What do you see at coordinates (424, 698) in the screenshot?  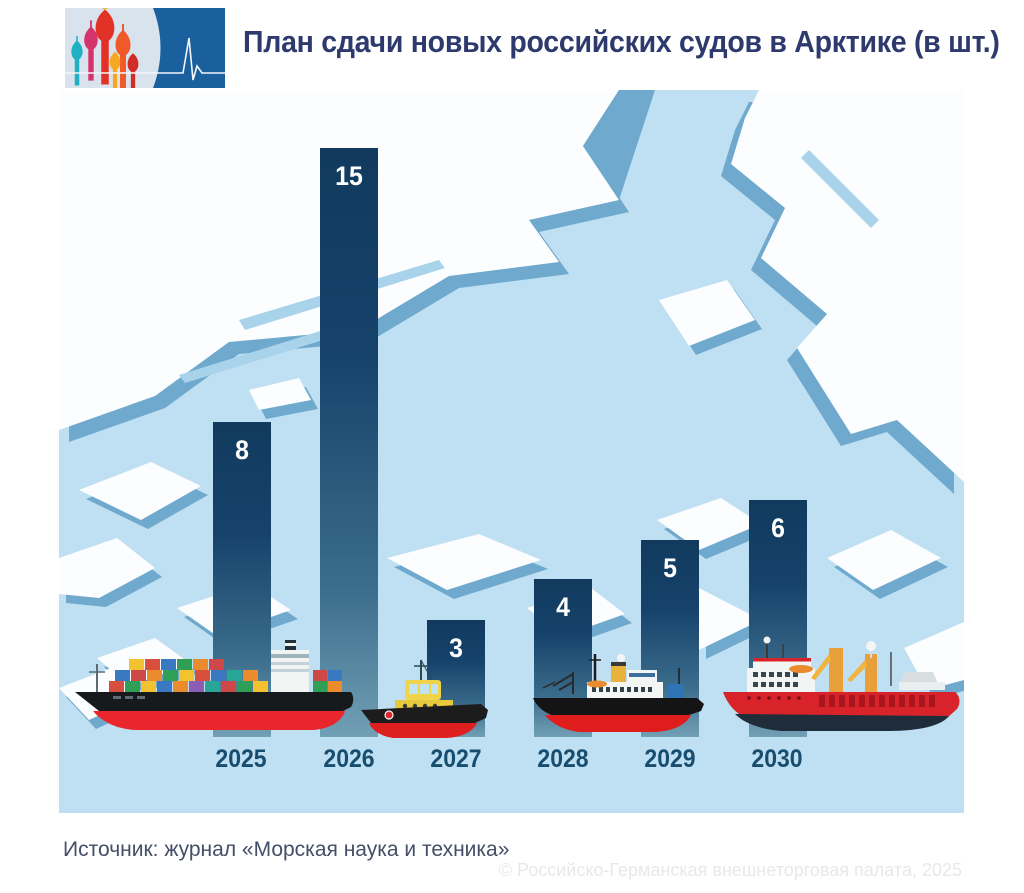 I see `tugboat-icon` at bounding box center [424, 698].